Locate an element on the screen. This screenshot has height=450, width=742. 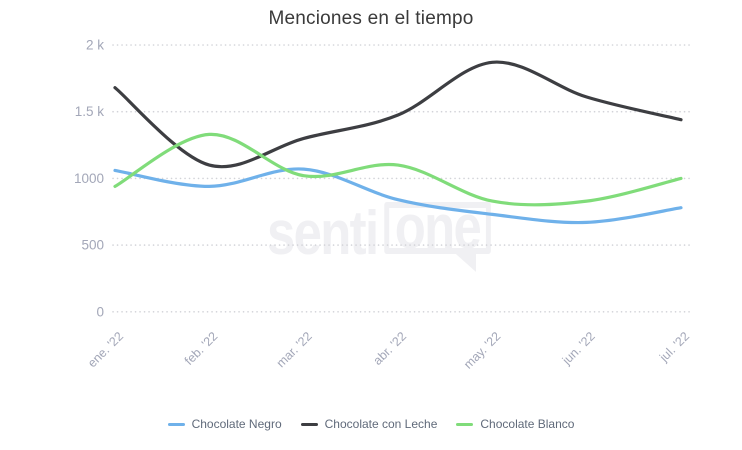
legend-item-chocolate-negro: Chocolate Negro is located at coordinates (224, 424).